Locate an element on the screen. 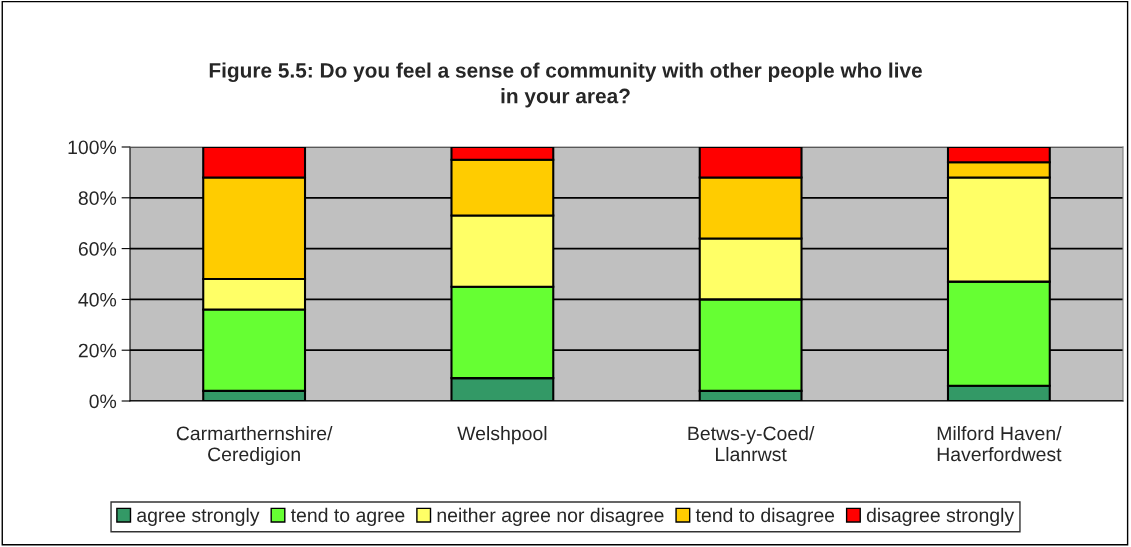 The image size is (1131, 547). y-tick-label: 40% is located at coordinates (97, 299).